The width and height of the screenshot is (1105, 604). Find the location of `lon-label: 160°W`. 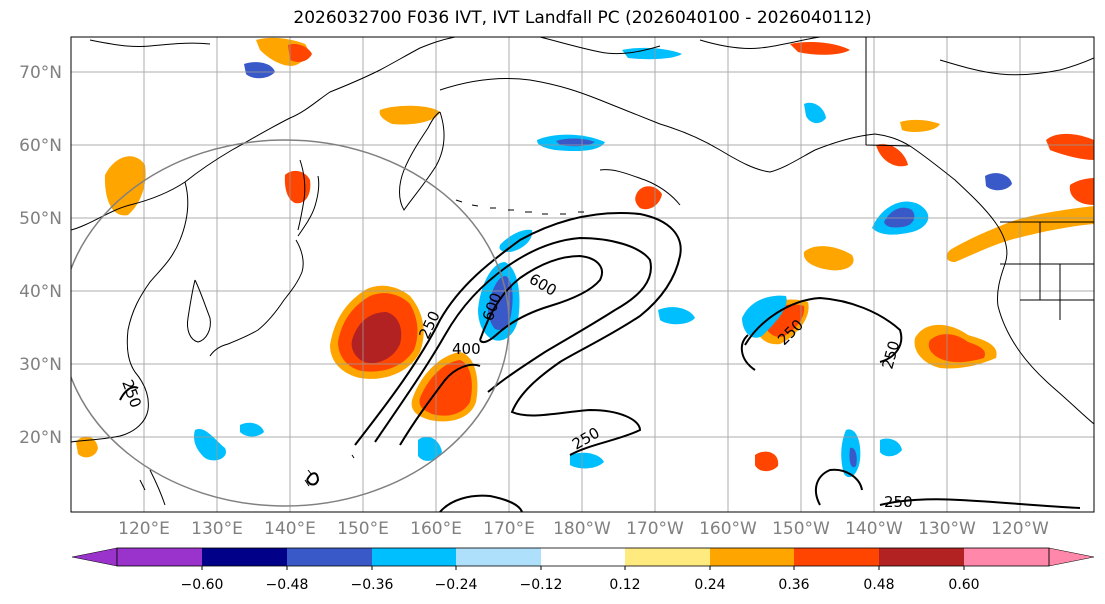

lon-label: 160°W is located at coordinates (728, 529).